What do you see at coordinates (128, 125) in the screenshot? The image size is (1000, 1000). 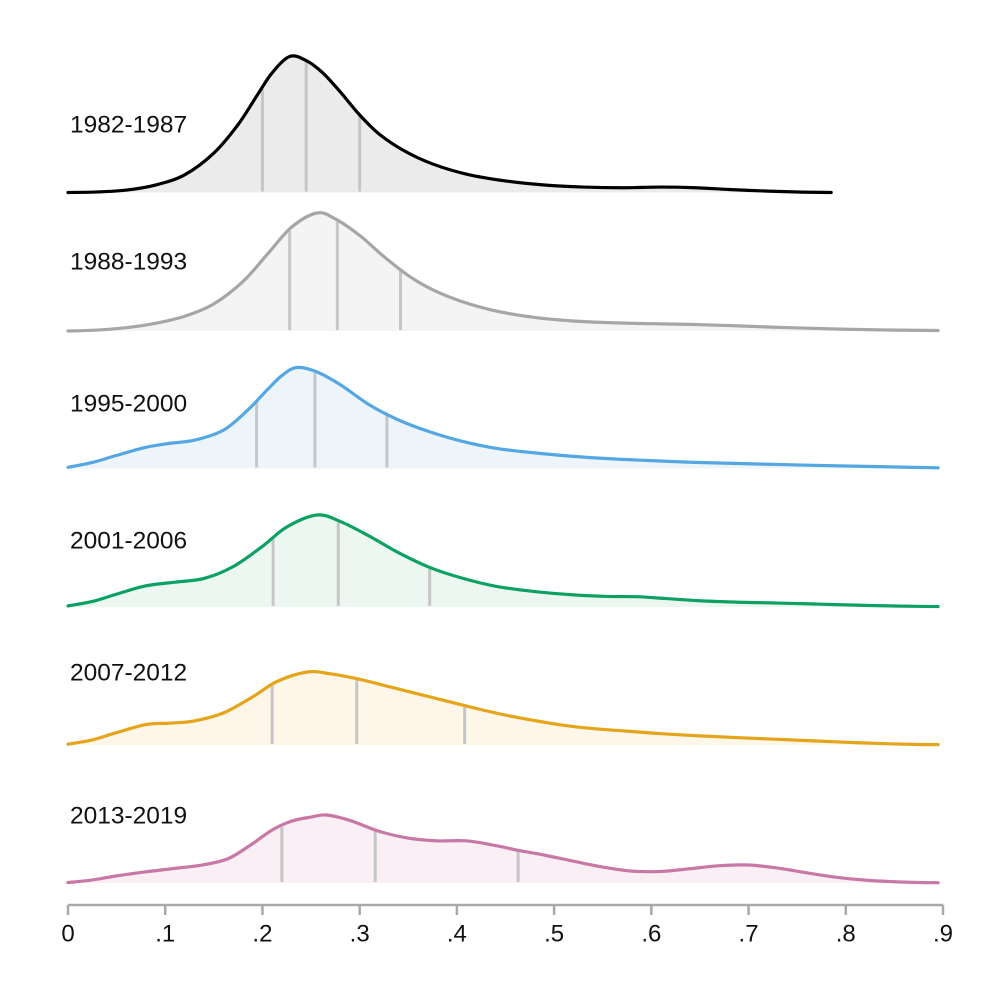 I see `series-label: 1982-1987` at bounding box center [128, 125].